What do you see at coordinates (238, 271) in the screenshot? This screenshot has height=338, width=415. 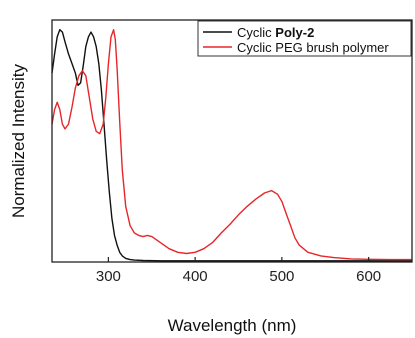 I see `x-axis: 300 400 500 600` at bounding box center [238, 271].